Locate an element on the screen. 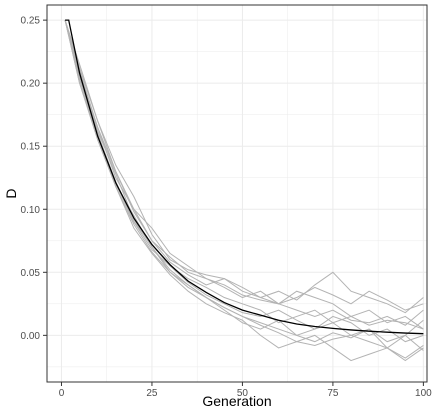 The height and width of the screenshot is (412, 432). y-tick-label: 0.15 is located at coordinates (31, 147).